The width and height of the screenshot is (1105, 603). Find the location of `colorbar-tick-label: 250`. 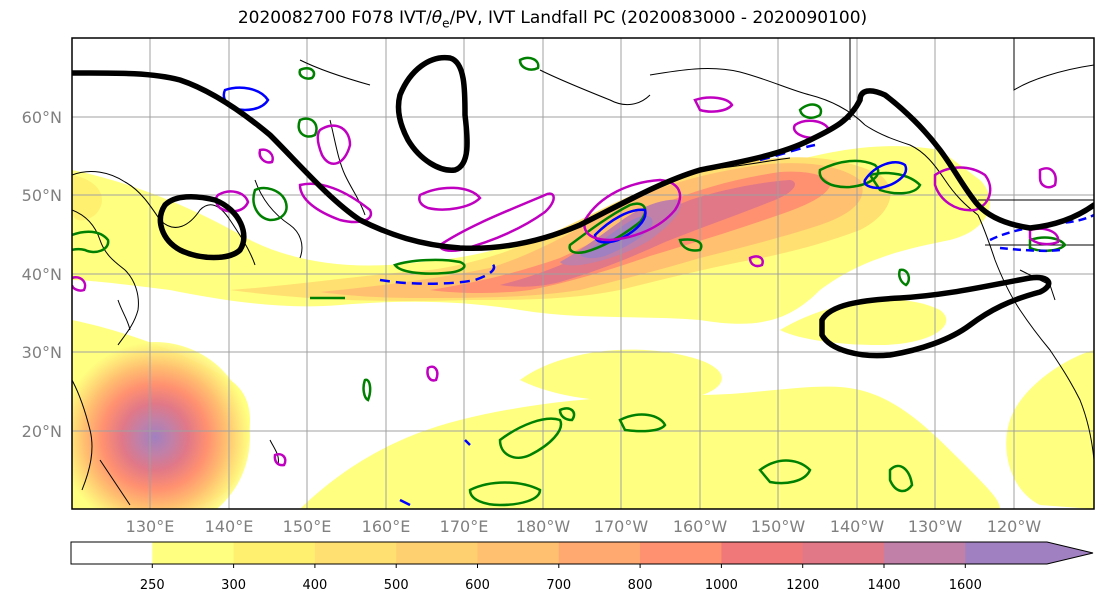

colorbar-tick-label: 250 is located at coordinates (152, 585).